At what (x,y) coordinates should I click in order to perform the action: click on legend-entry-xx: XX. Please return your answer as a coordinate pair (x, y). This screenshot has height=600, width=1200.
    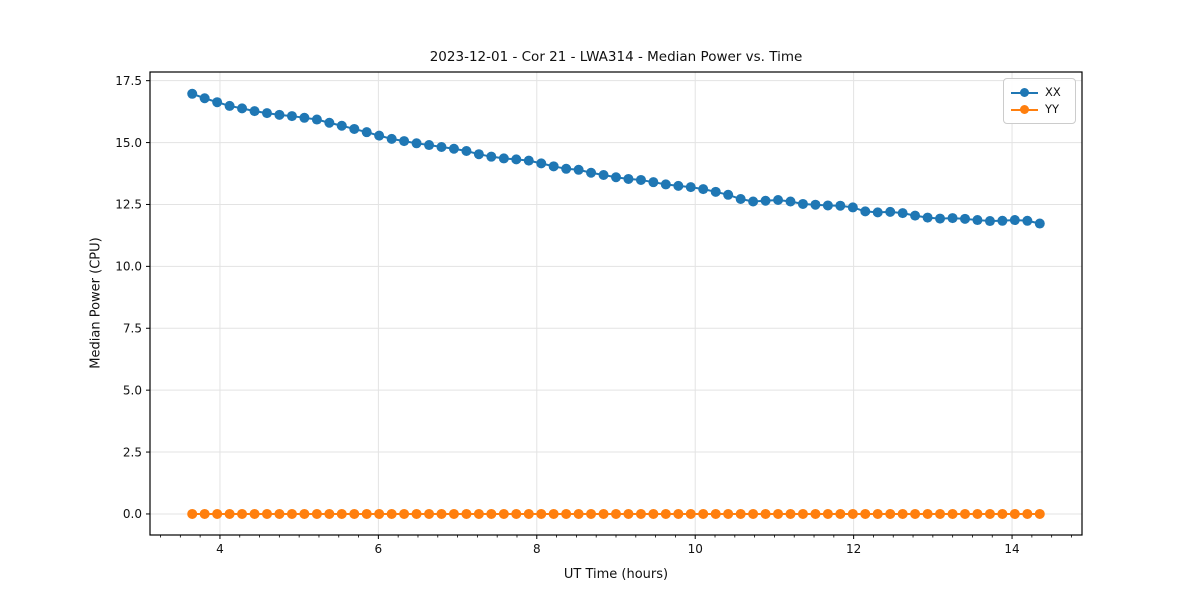
    Looking at the image, I should click on (1039, 92).